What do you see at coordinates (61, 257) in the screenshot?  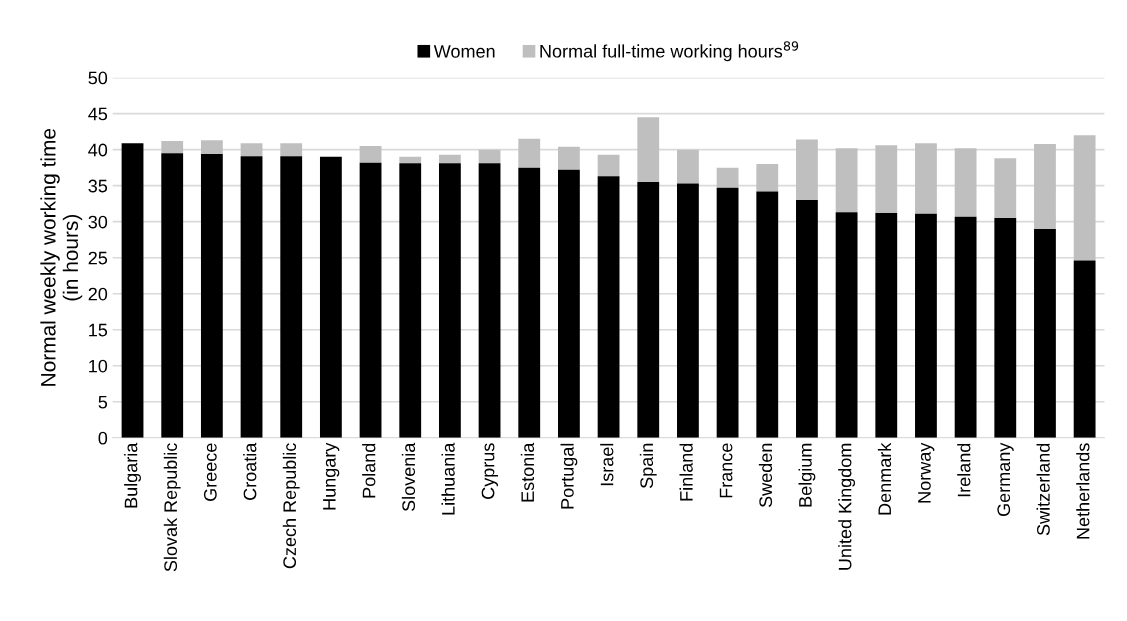 I see `y-axis-title: Normal weekly working time (in hours)` at bounding box center [61, 257].